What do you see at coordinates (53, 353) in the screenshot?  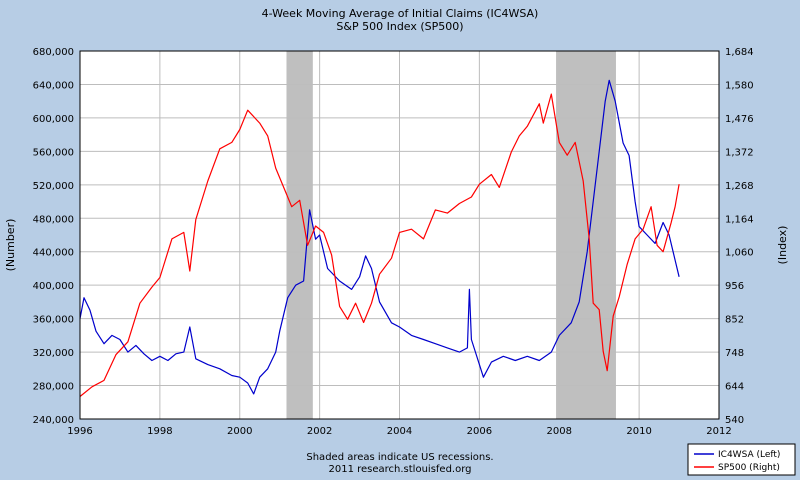 I see `left-tick-label: 320,000` at bounding box center [53, 353].